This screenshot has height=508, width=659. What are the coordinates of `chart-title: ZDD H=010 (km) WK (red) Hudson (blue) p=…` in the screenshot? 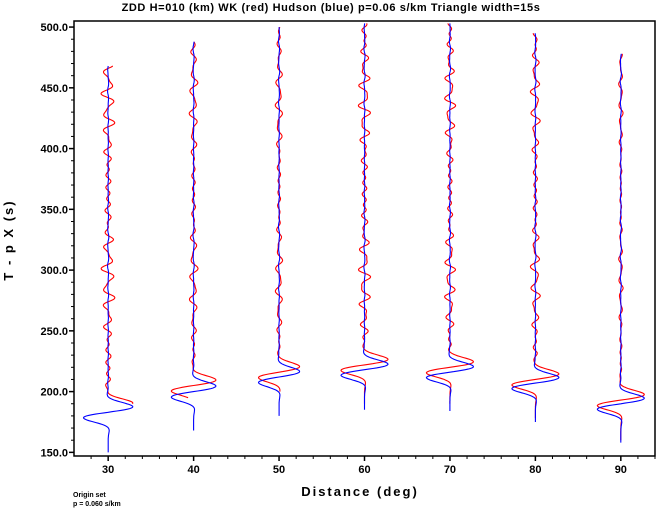 It's located at (331, 8).